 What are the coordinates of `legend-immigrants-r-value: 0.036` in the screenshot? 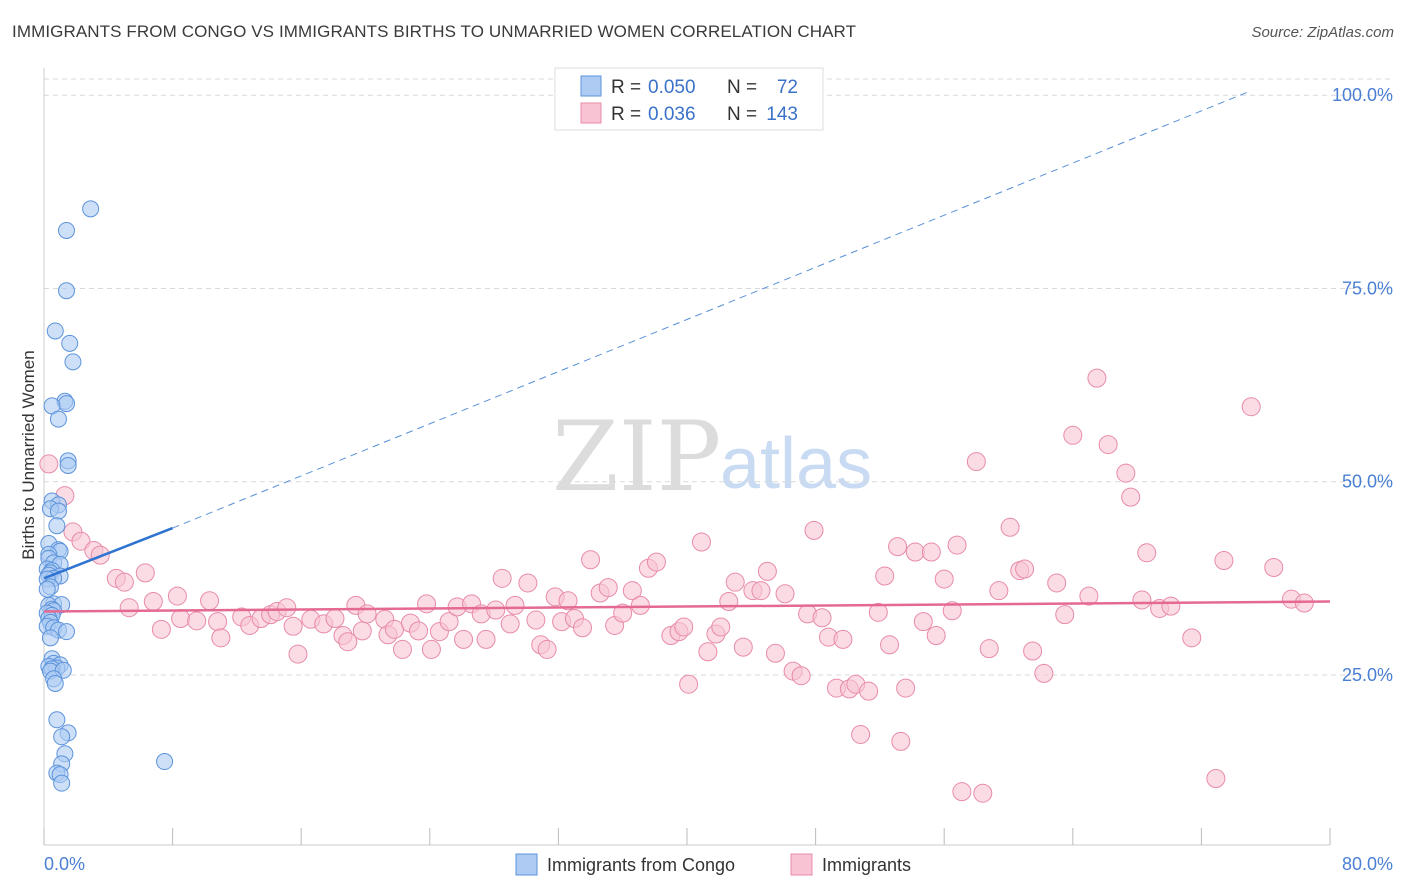 It's located at (672, 114).